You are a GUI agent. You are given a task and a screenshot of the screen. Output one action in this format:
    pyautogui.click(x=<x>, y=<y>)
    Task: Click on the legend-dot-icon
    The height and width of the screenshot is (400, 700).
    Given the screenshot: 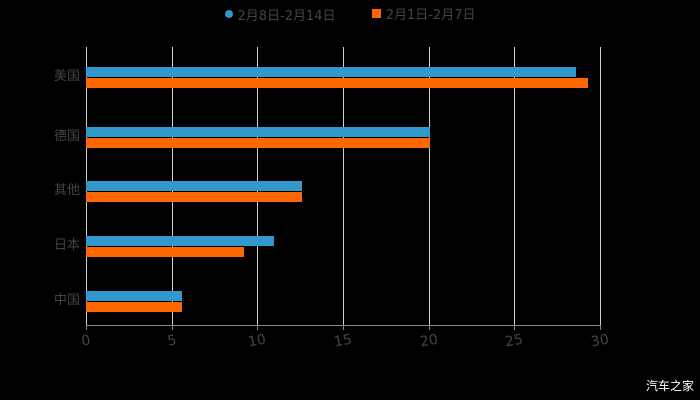 What is the action you would take?
    pyautogui.click(x=228, y=14)
    